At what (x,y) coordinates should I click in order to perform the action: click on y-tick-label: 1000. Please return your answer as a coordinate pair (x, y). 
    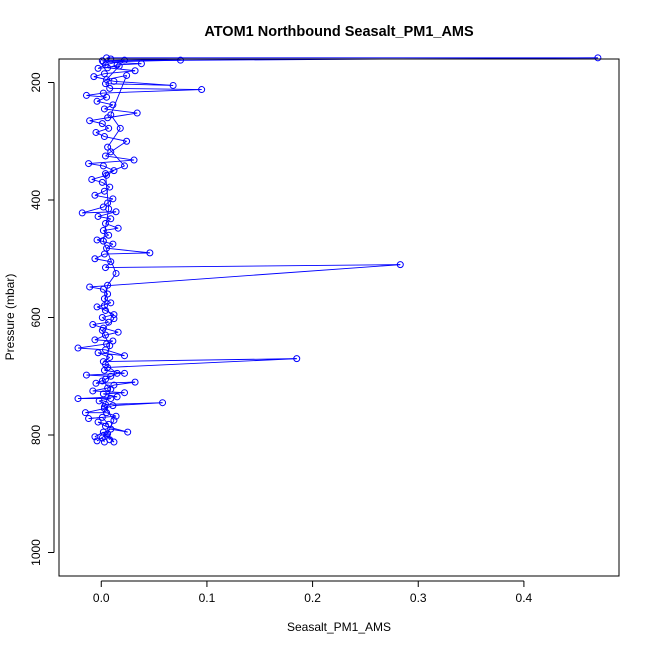
    Looking at the image, I should click on (36, 552).